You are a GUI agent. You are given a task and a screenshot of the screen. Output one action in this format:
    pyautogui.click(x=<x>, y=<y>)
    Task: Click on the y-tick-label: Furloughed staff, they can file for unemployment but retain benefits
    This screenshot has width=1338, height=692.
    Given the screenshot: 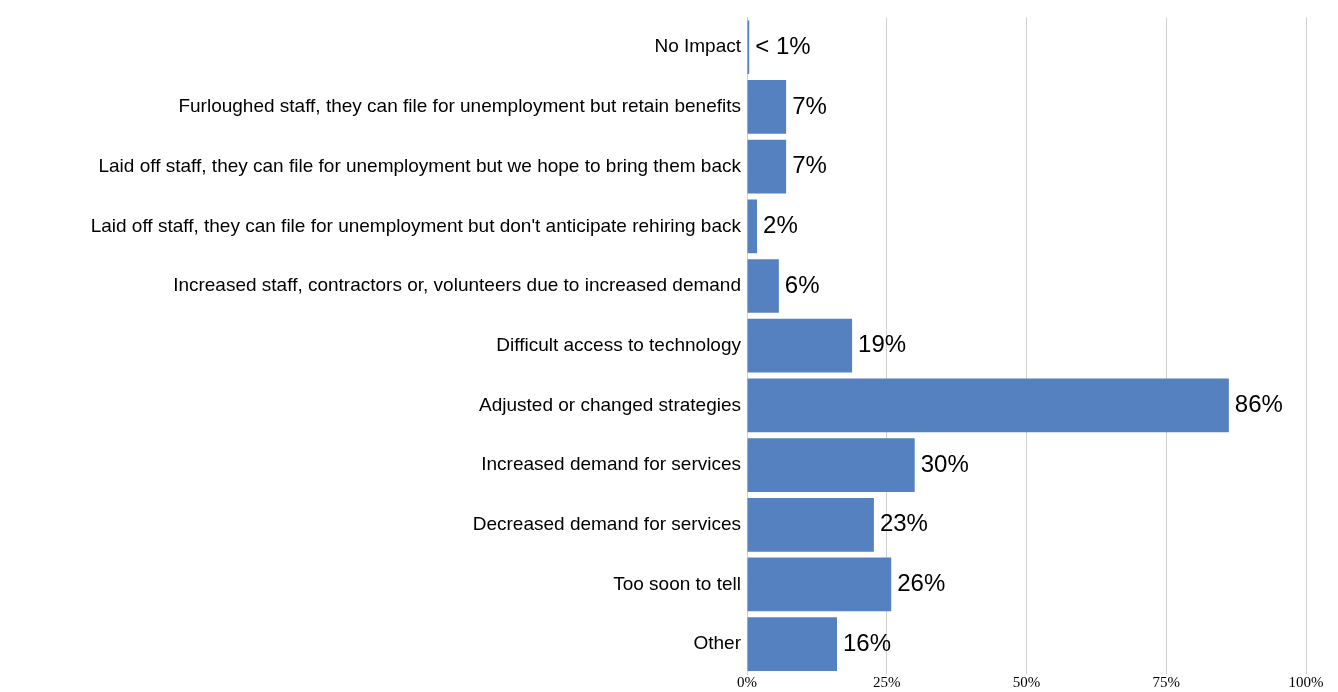 What is the action you would take?
    pyautogui.click(x=459, y=106)
    